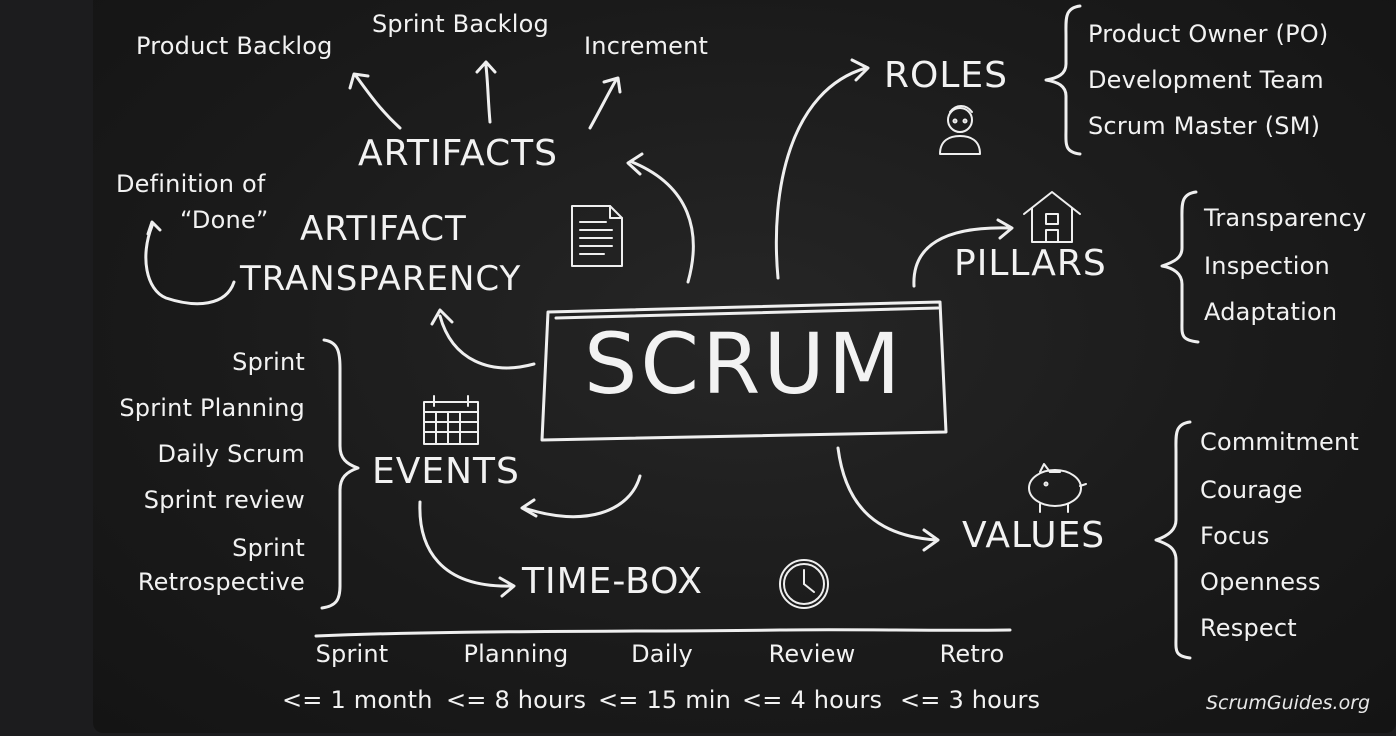 Image resolution: width=1396 pixels, height=736 pixels. Describe the element at coordinates (1285, 218) in the screenshot. I see `pillar-transparency: Transparency` at that location.